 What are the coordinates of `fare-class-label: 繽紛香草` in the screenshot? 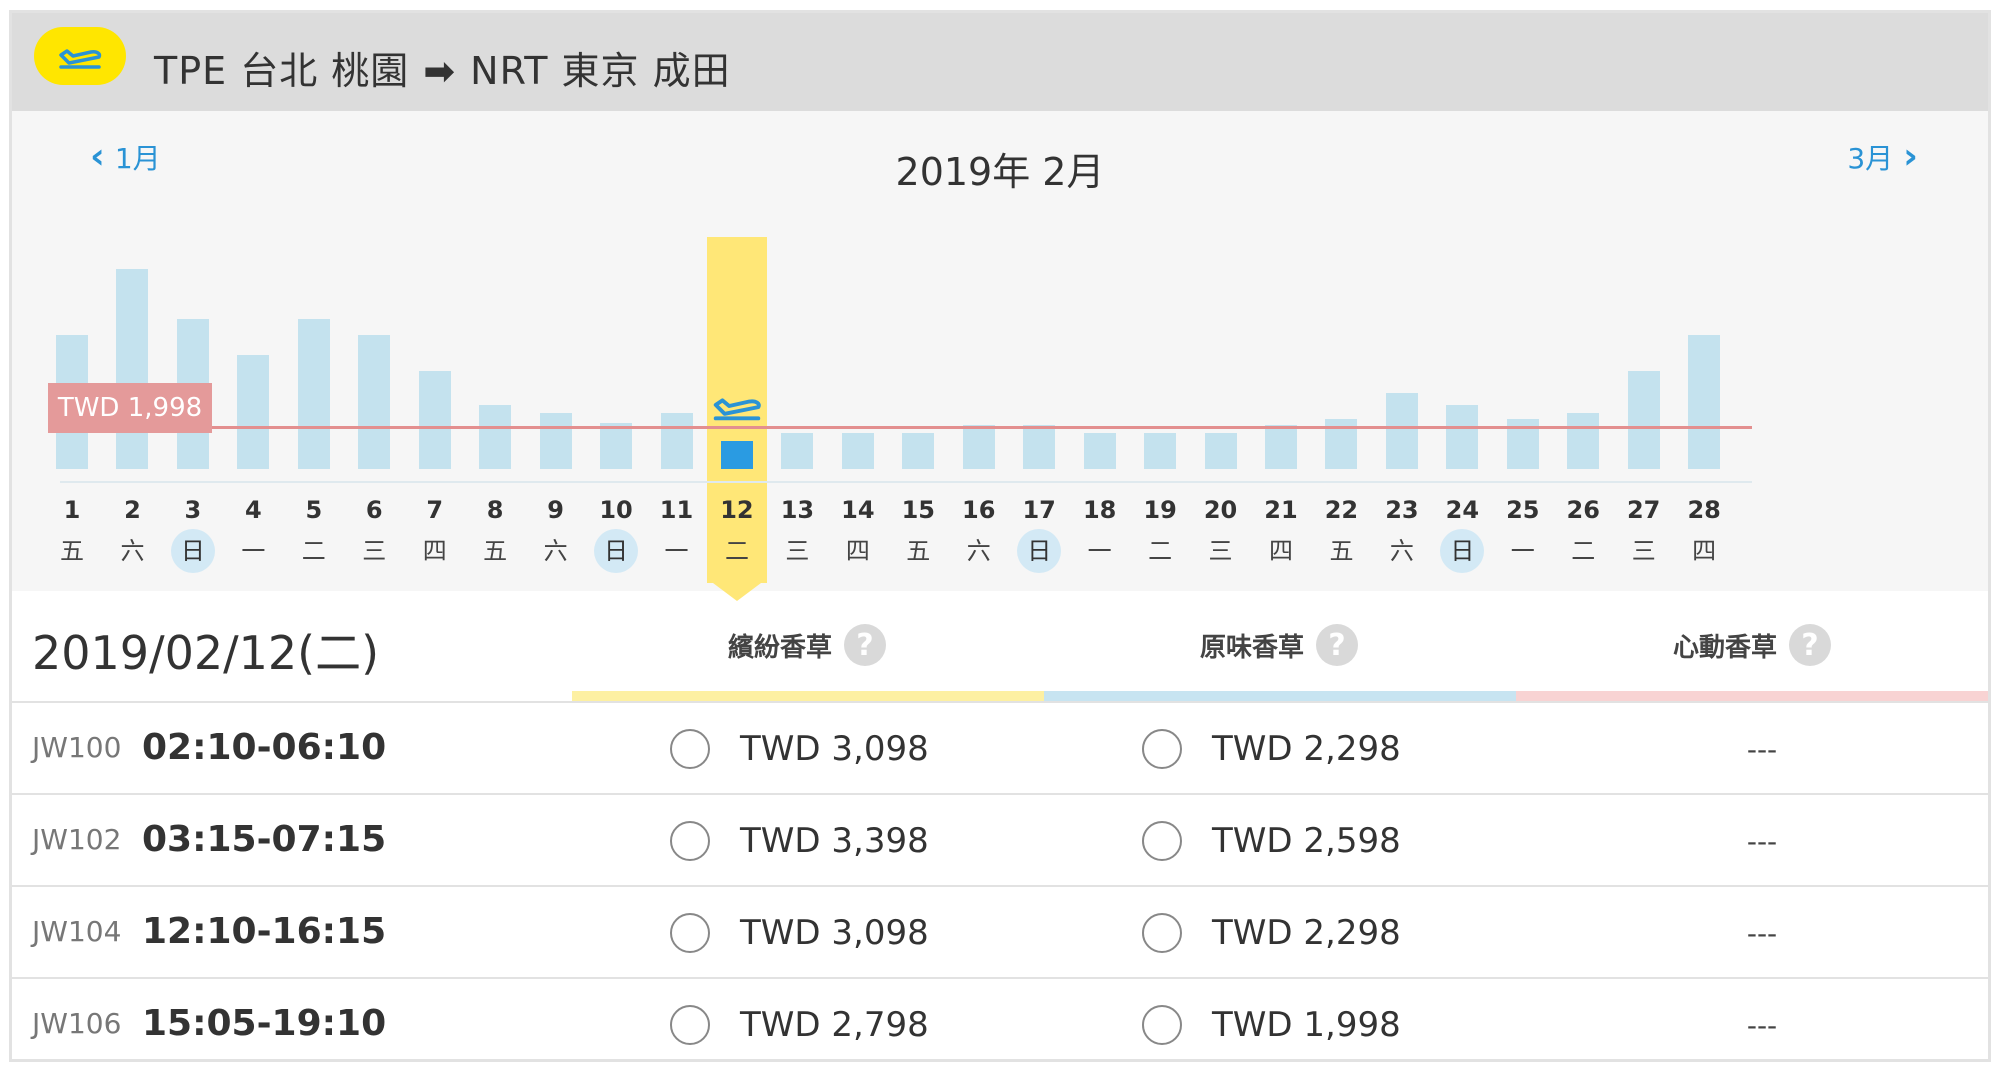 It's located at (779, 647).